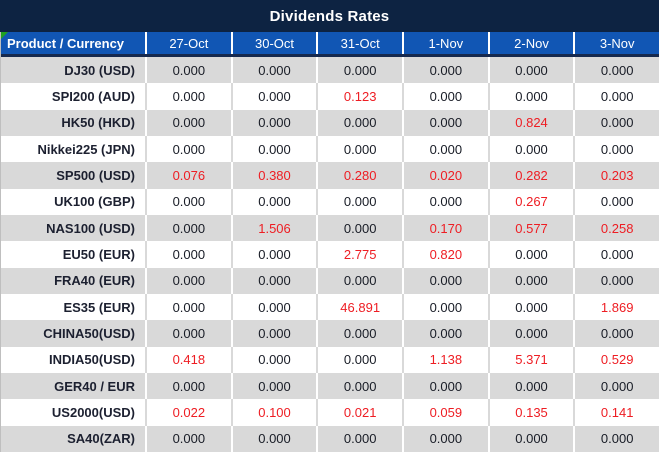 This screenshot has height=452, width=659. I want to click on product-cell: SP500 (USD), so click(74, 175).